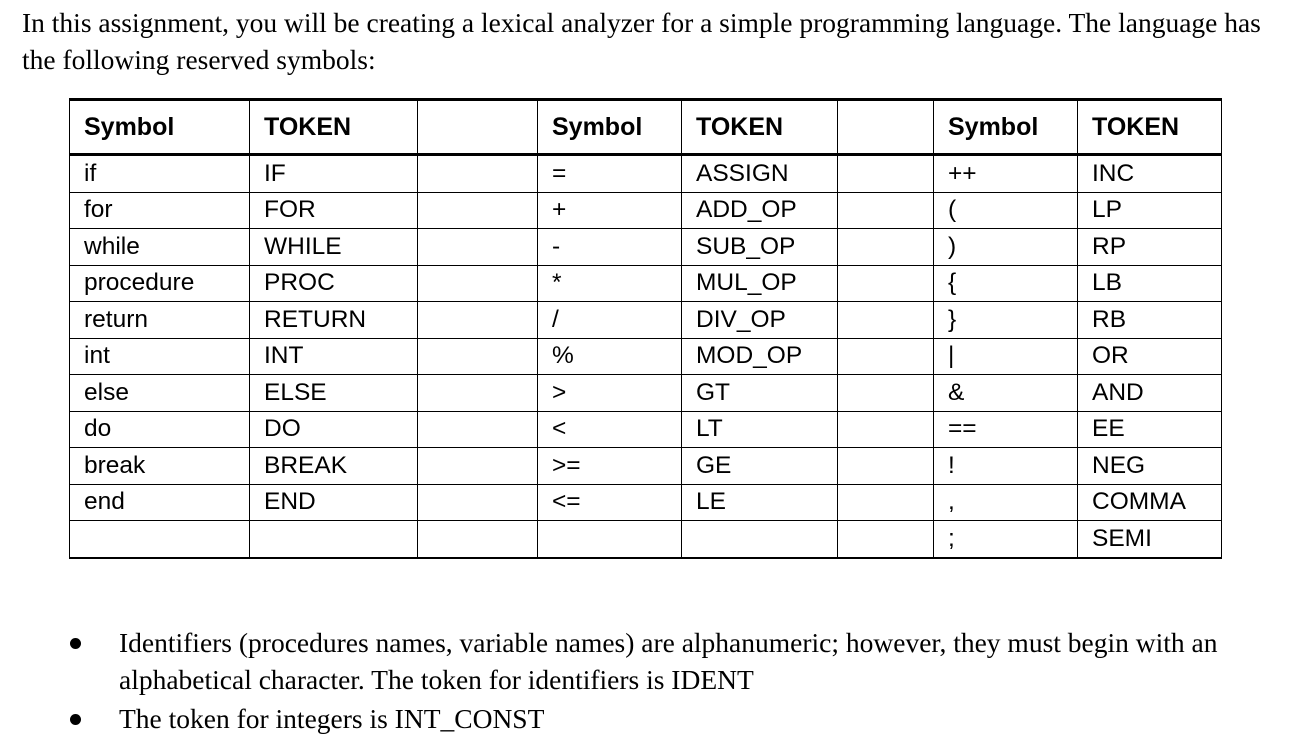 Image resolution: width=1294 pixels, height=744 pixels. Describe the element at coordinates (1149, 173) in the screenshot. I see `token-cell: INC` at that location.